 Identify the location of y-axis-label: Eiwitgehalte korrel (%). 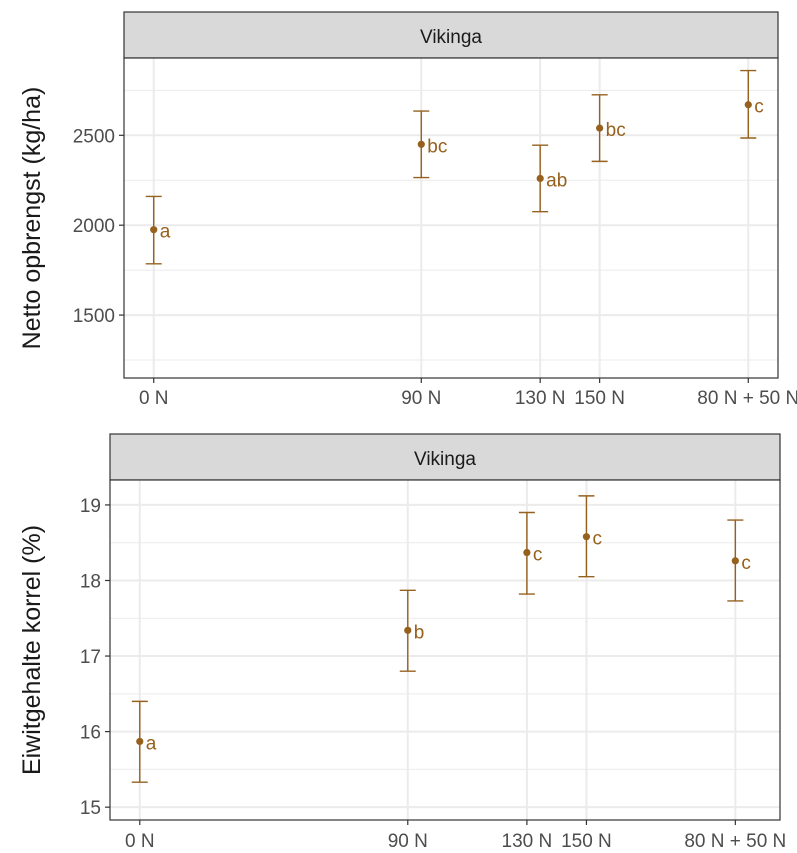
(32, 650).